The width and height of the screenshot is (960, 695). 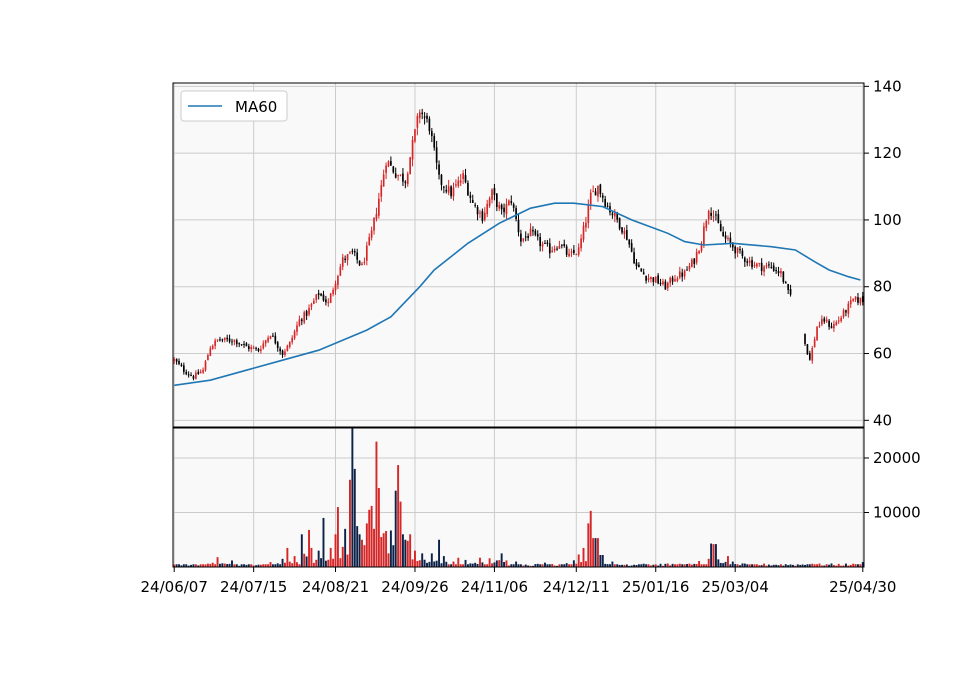 I want to click on legend-box, so click(x=234, y=106).